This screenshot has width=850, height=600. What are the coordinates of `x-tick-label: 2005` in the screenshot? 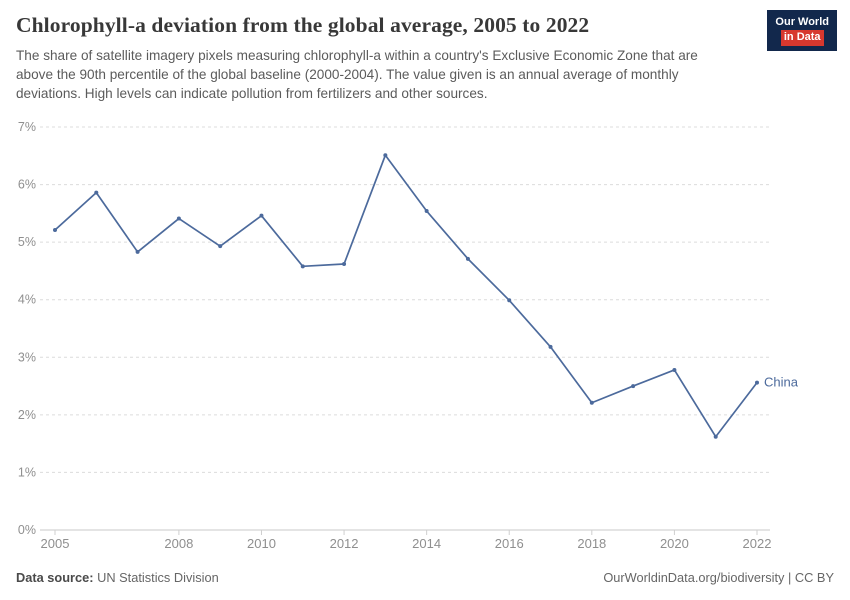 It's located at (55, 543).